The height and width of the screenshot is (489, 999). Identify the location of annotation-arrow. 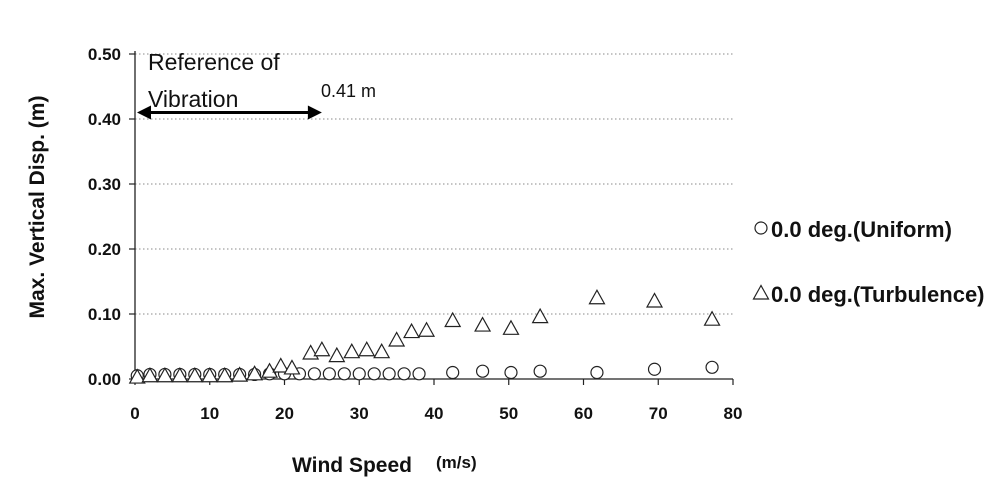
(229, 112).